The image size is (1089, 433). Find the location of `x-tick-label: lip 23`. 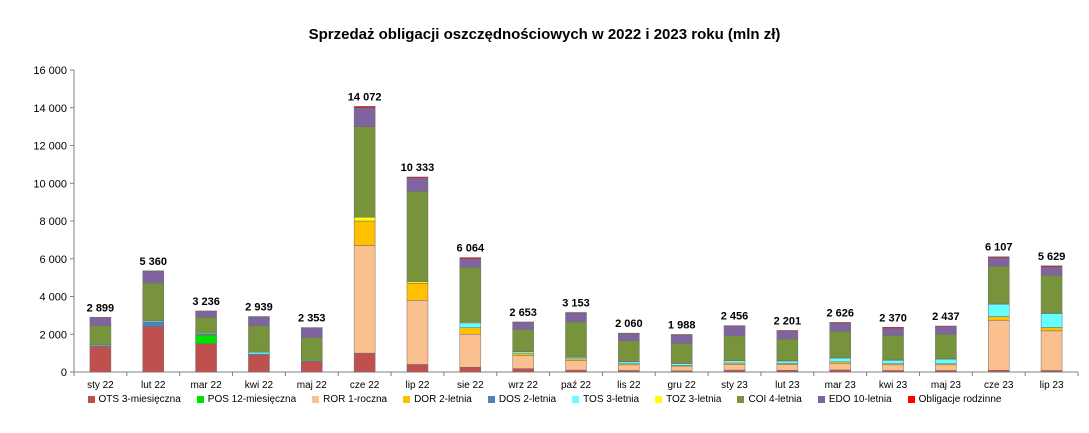

x-tick-label: lip 23 is located at coordinates (1052, 385).